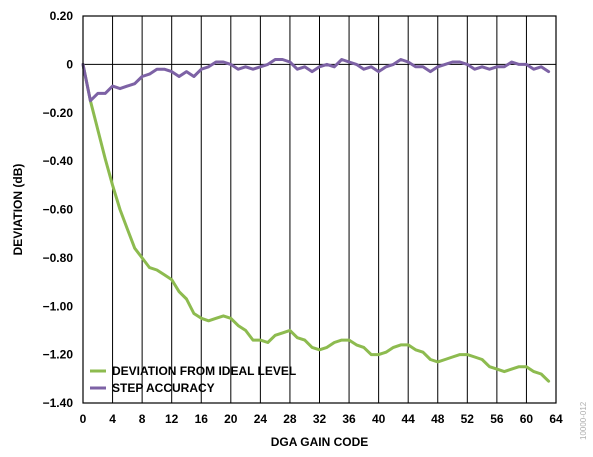 This screenshot has width=593, height=457. Describe the element at coordinates (112, 419) in the screenshot. I see `x-tick-label: 4` at that location.